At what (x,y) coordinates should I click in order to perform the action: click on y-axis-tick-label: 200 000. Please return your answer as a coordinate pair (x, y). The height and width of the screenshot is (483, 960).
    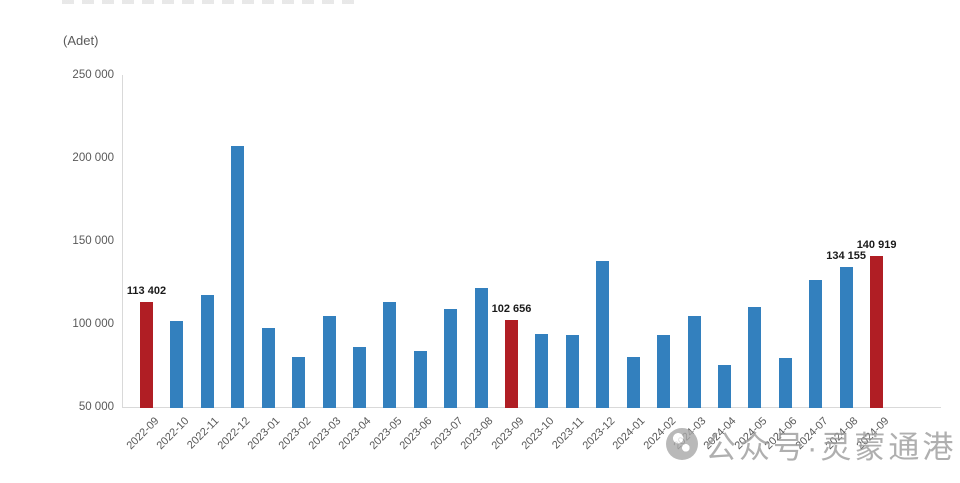
    Looking at the image, I should click on (93, 158).